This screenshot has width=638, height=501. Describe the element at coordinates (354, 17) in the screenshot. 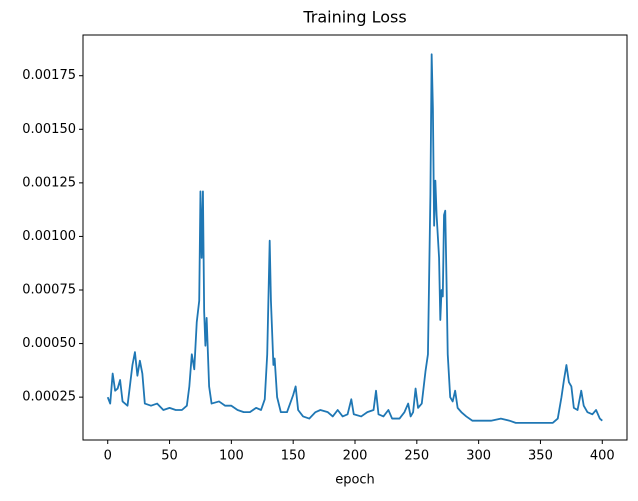

I see `chart-title: Training Loss` at that location.